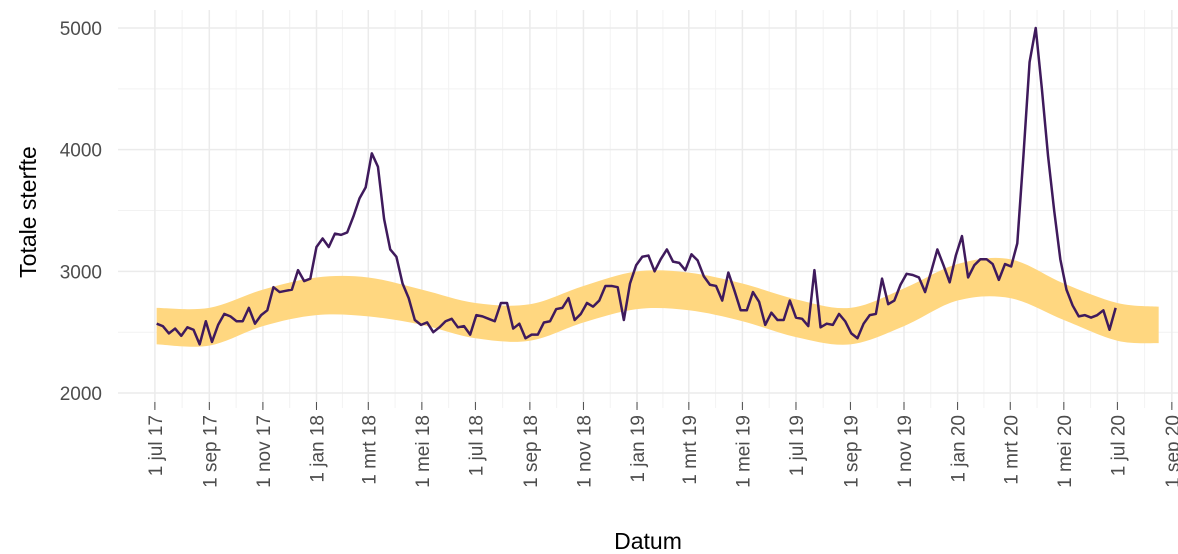 The height and width of the screenshot is (554, 1178). I want to click on x-tick-label: 1 mrt 18, so click(369, 450).